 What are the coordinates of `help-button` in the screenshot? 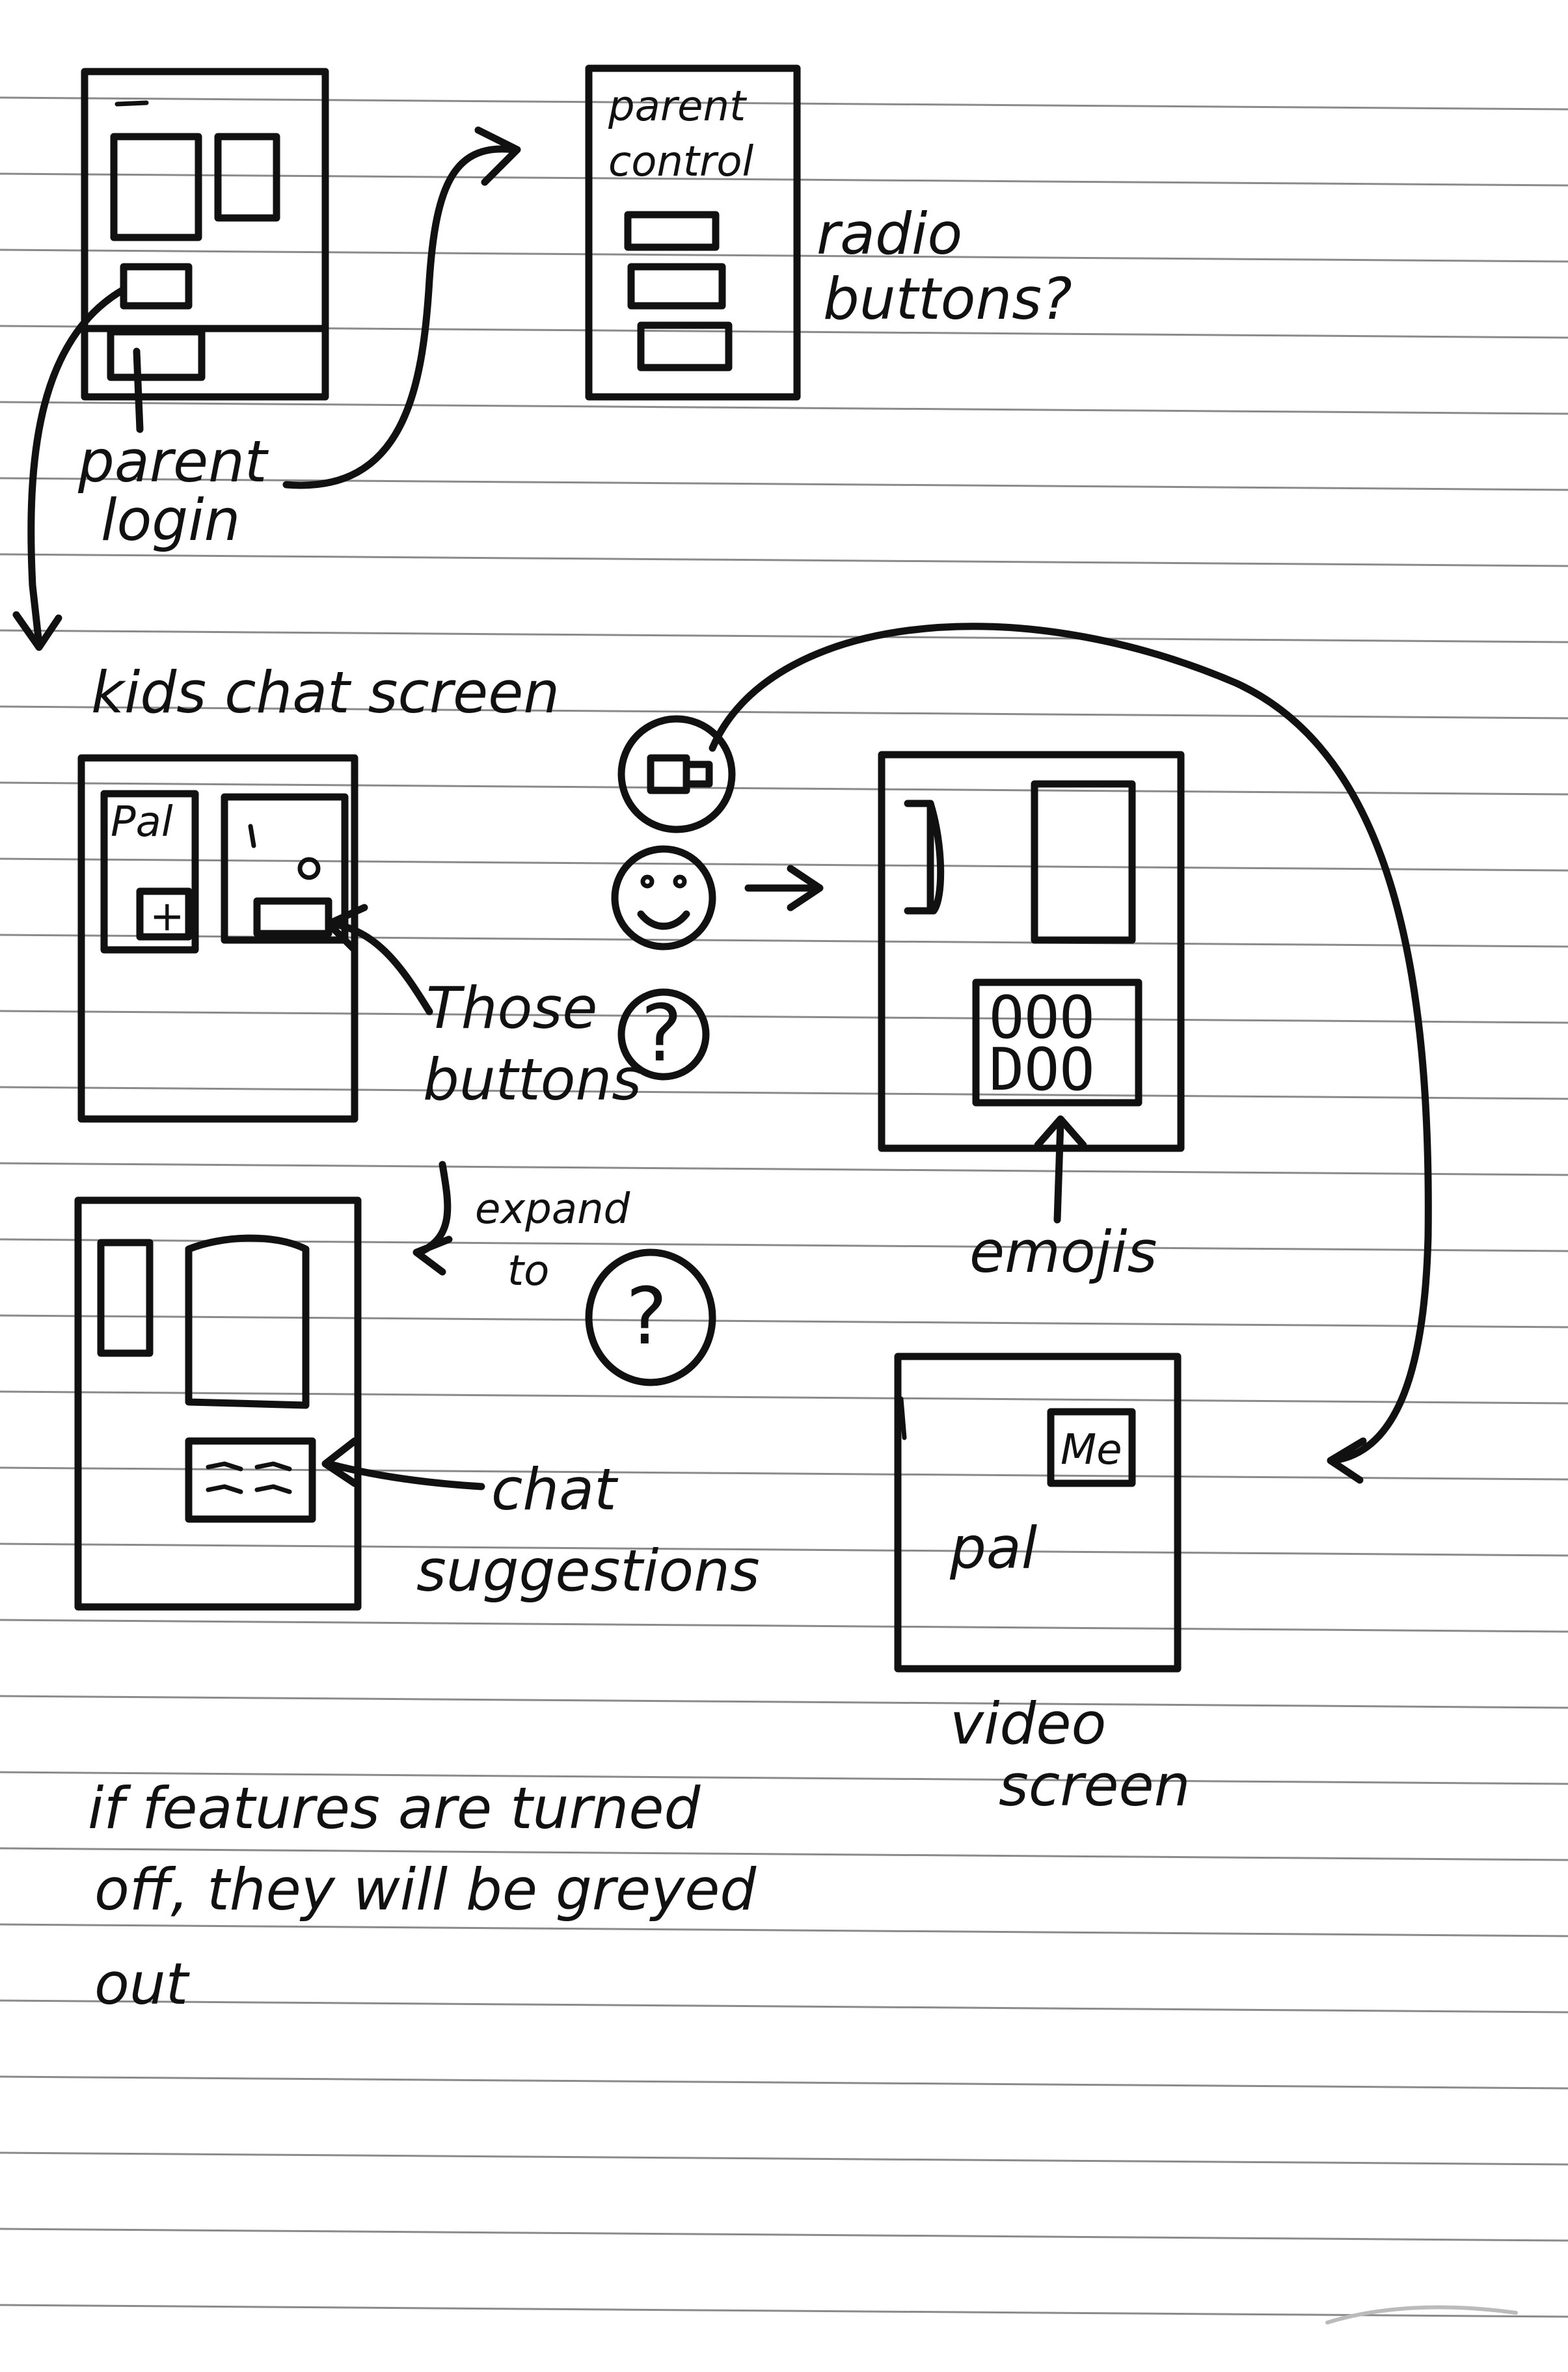 It's located at (663, 1034).